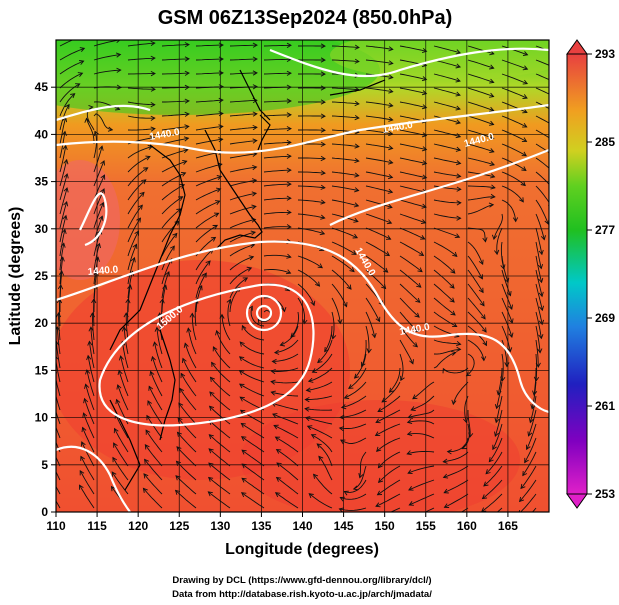 This screenshot has width=619, height=605. What do you see at coordinates (605, 406) in the screenshot?
I see `colorbar-tick-label: 261` at bounding box center [605, 406].